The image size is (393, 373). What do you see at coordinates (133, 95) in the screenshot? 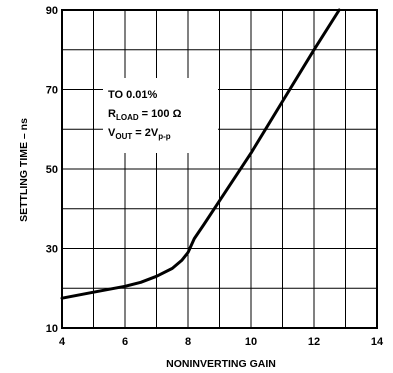
I see `annotation-line-1: TO 0.01%` at bounding box center [133, 95].